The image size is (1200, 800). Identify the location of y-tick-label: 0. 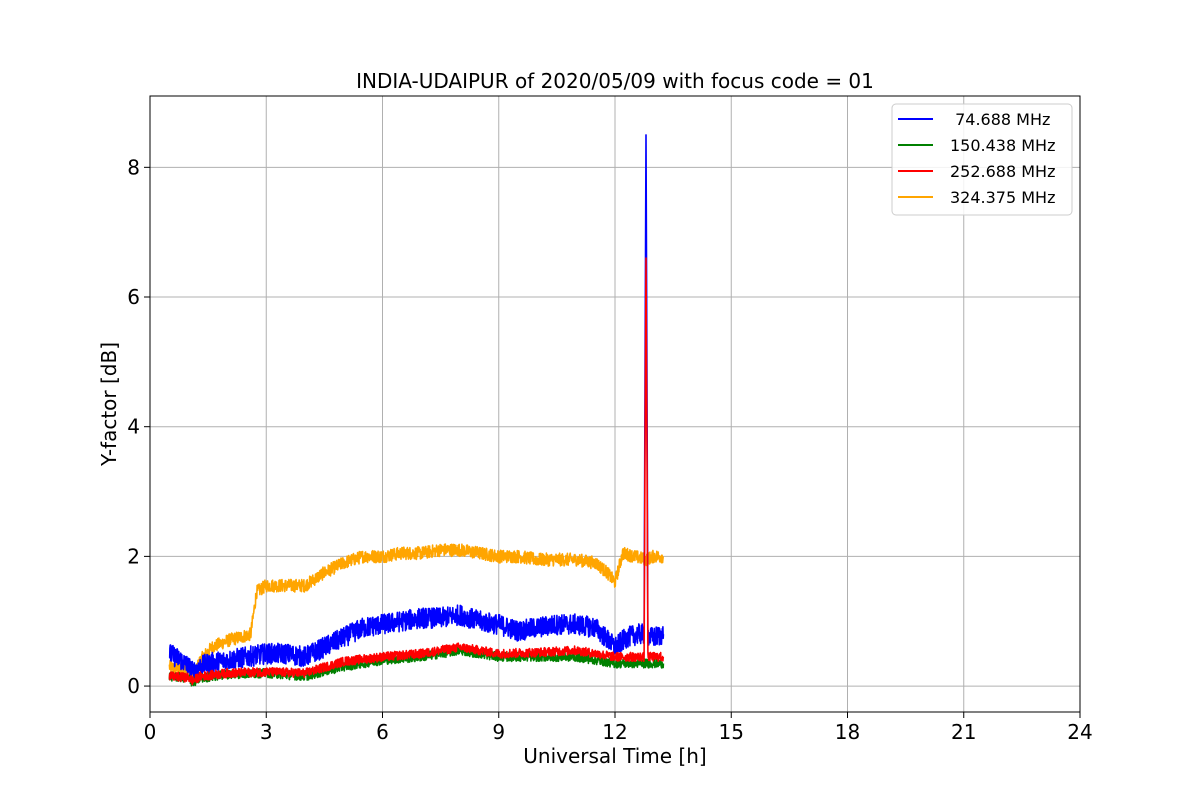
(133, 686).